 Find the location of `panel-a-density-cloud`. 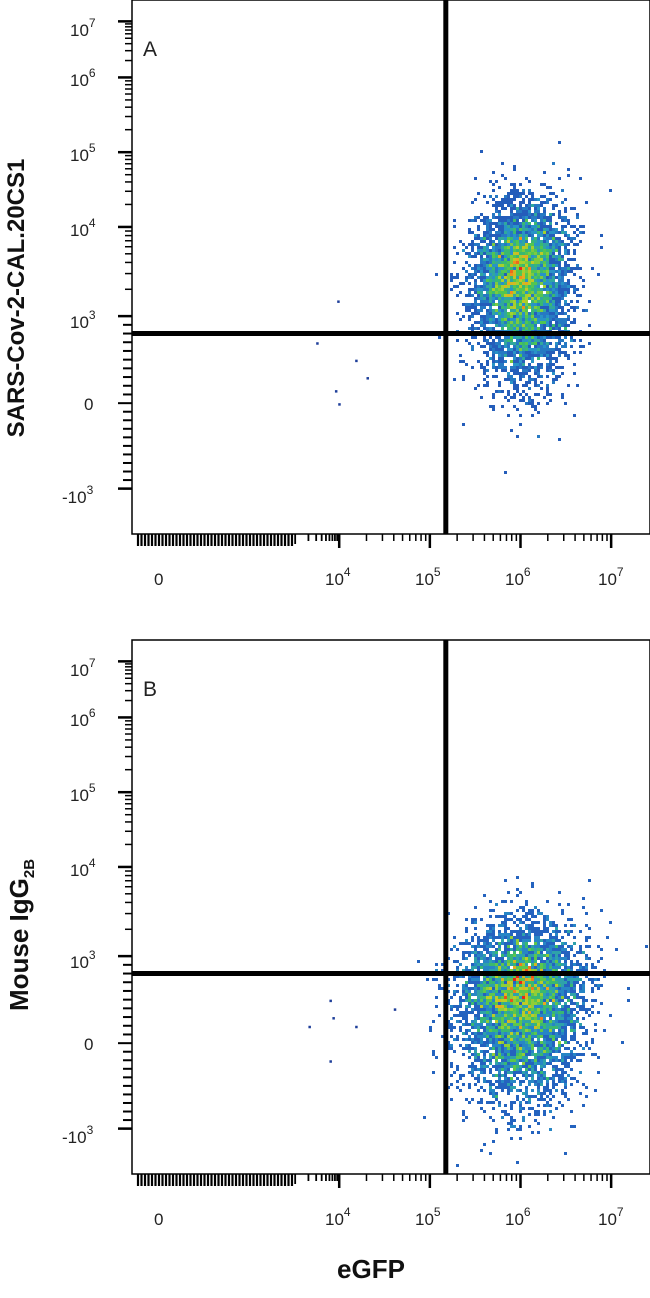

panel-a-density-cloud is located at coordinates (523, 307).